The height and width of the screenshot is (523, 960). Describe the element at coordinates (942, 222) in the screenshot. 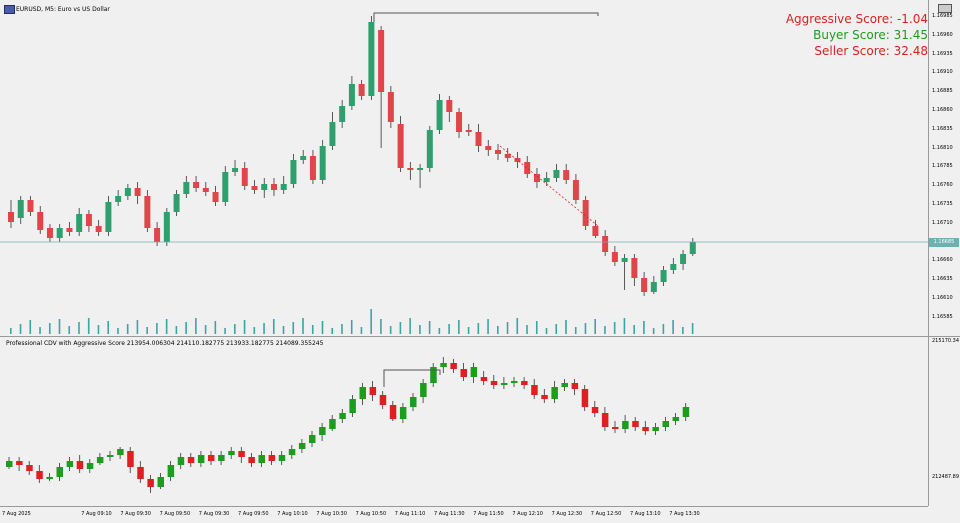

I see `price-tick: 1.16710` at that location.